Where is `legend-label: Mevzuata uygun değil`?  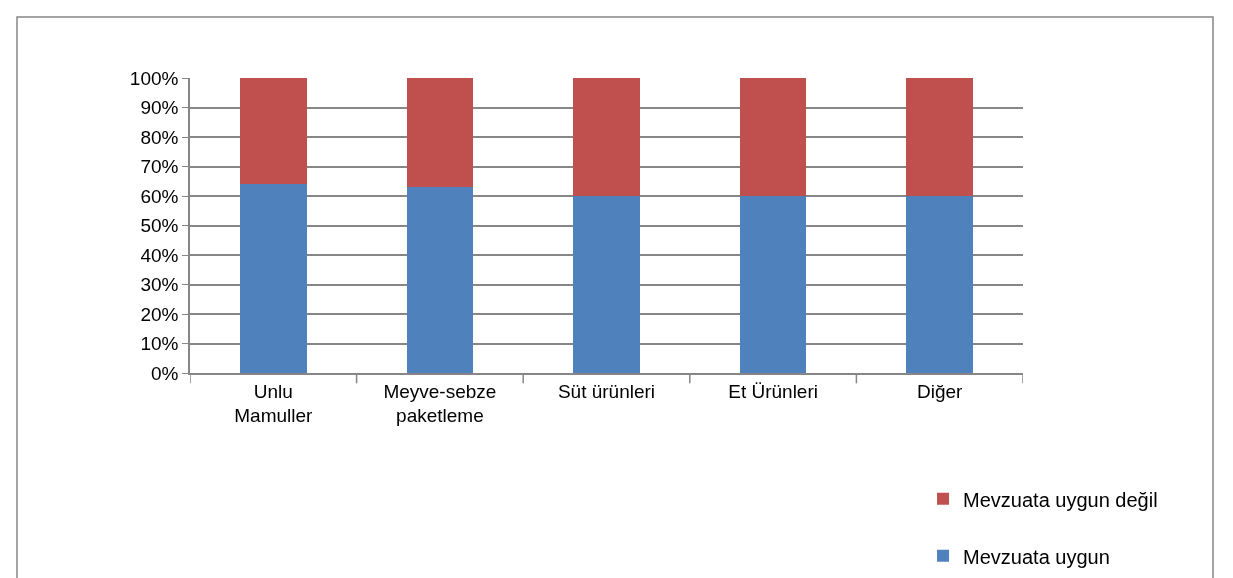 legend-label: Mevzuata uygun değil is located at coordinates (1060, 499).